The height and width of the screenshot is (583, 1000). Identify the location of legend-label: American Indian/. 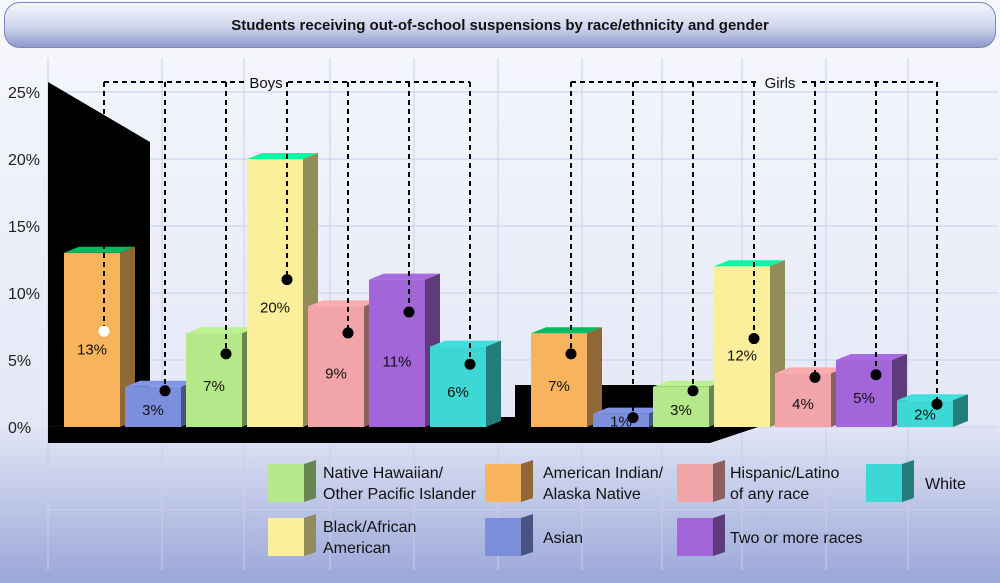
(603, 473).